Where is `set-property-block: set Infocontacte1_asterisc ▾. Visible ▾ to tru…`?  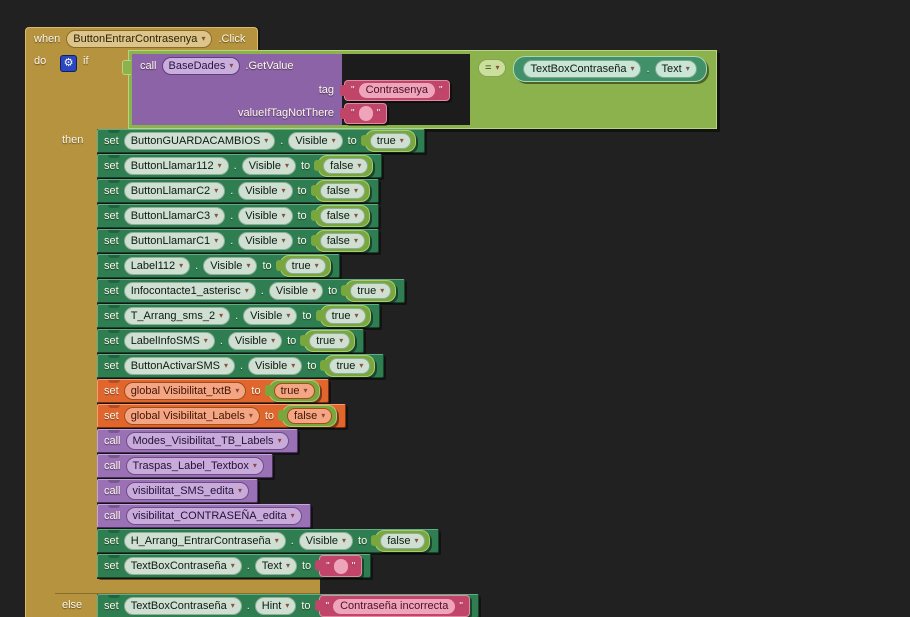 set-property-block: set Infocontacte1_asterisc ▾. Visible ▾ to tru… is located at coordinates (251, 291).